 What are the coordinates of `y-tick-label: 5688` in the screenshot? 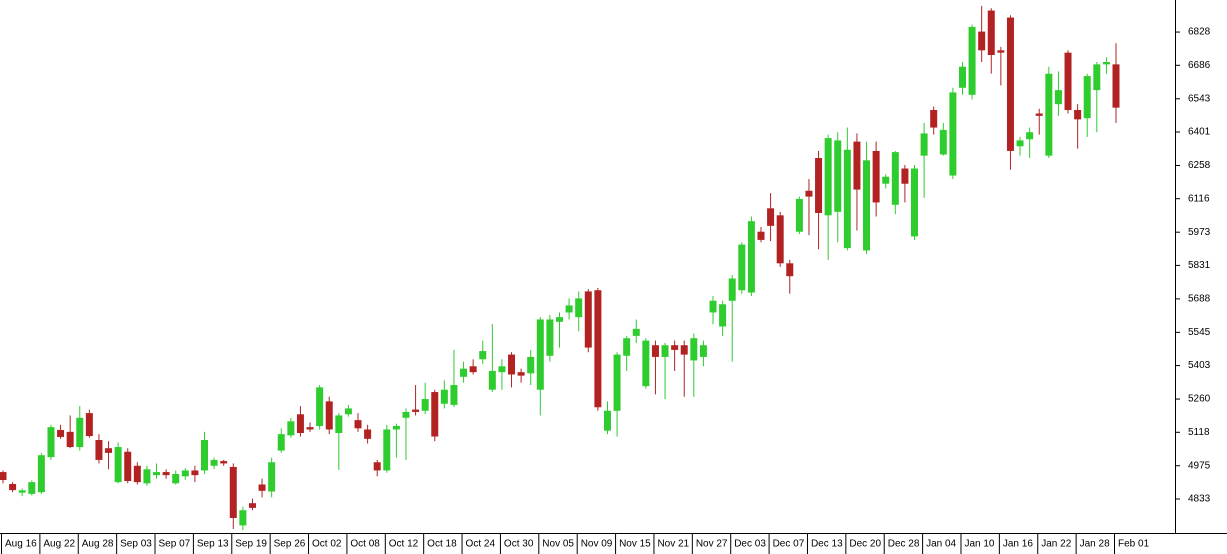 It's located at (1199, 299).